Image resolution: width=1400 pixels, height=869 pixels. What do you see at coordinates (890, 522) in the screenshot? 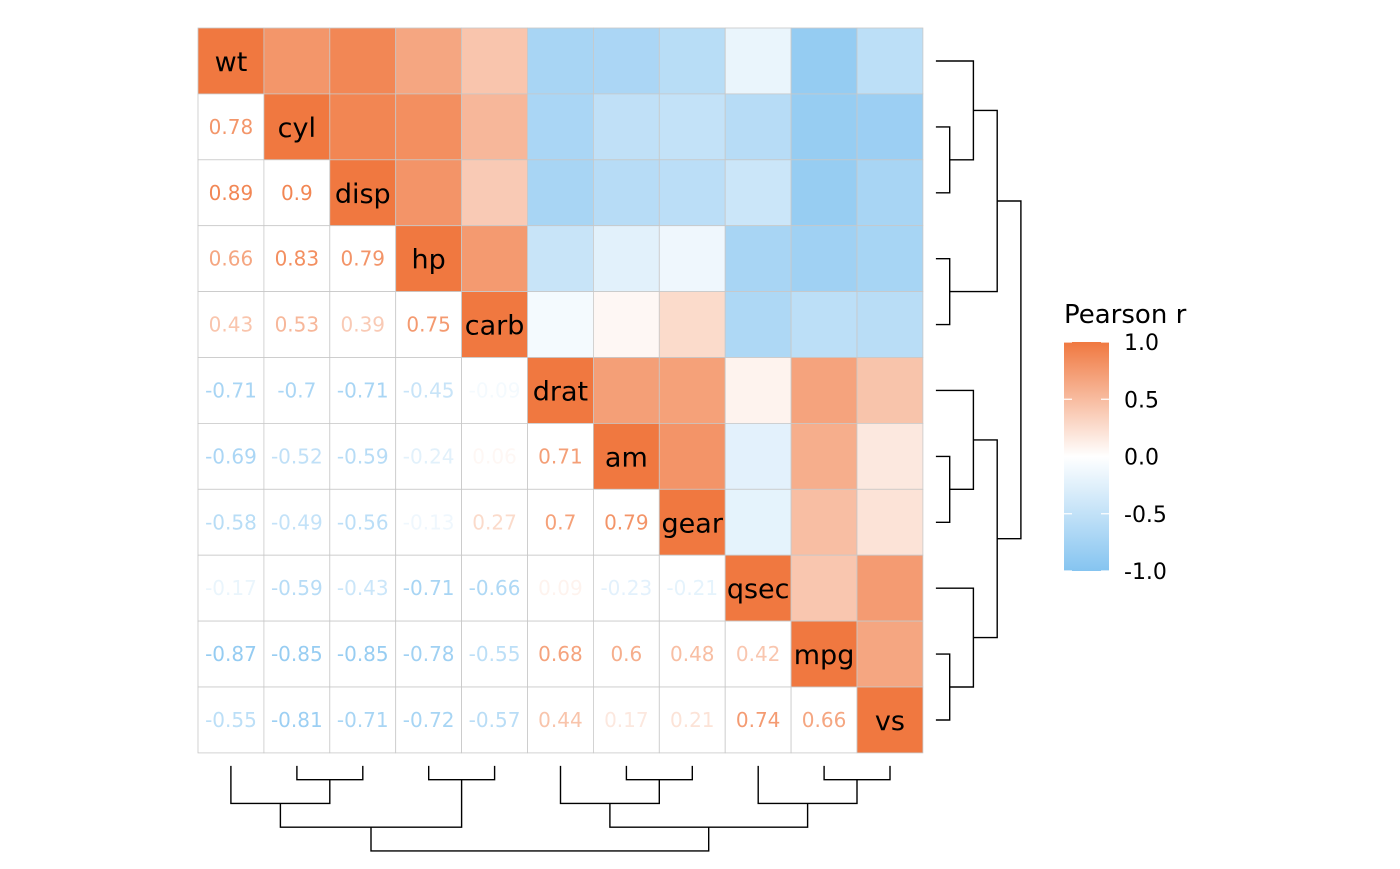
I see `heatmap-cell-gear-vs` at bounding box center [890, 522].